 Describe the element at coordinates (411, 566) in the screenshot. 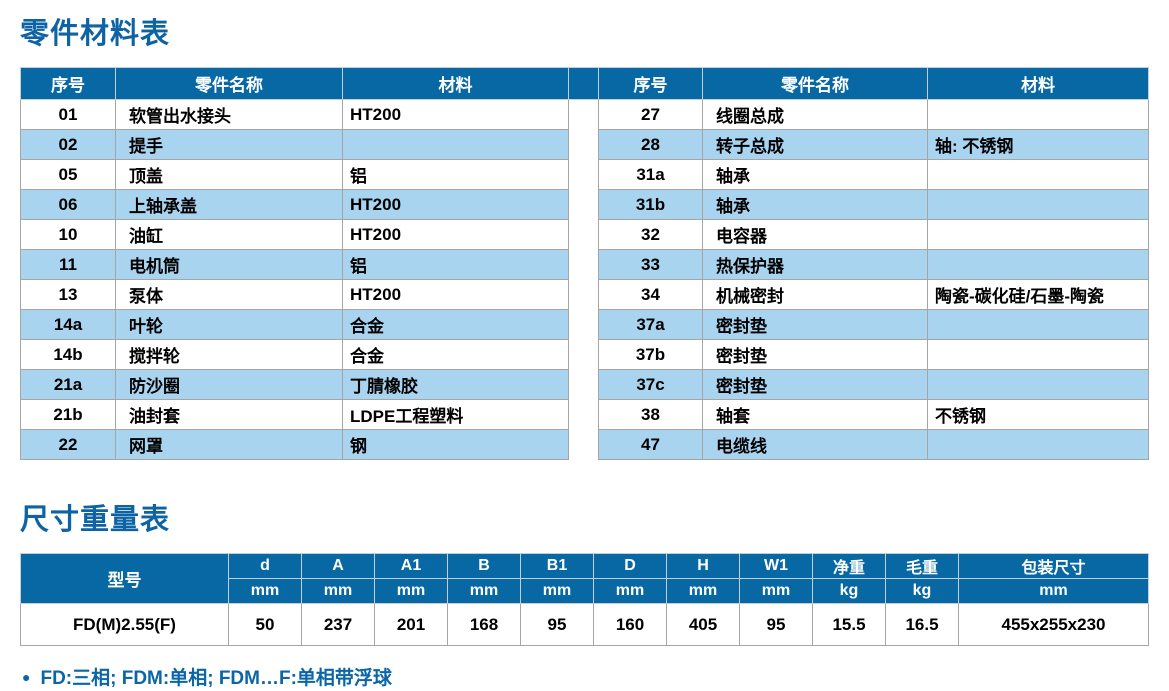

I see `dims-column-label: A1` at that location.